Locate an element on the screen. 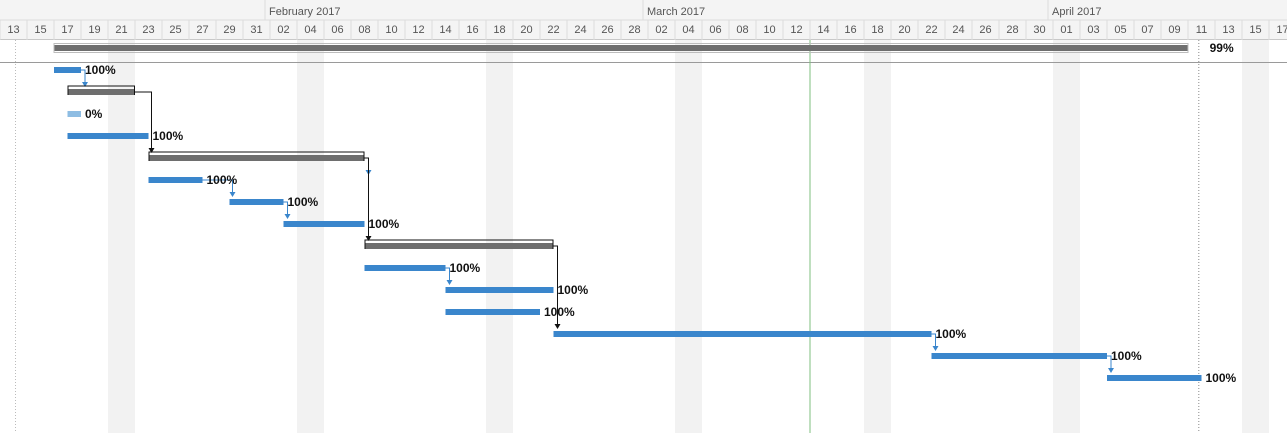 The width and height of the screenshot is (1287, 433). day-label: 10 is located at coordinates (769, 30).